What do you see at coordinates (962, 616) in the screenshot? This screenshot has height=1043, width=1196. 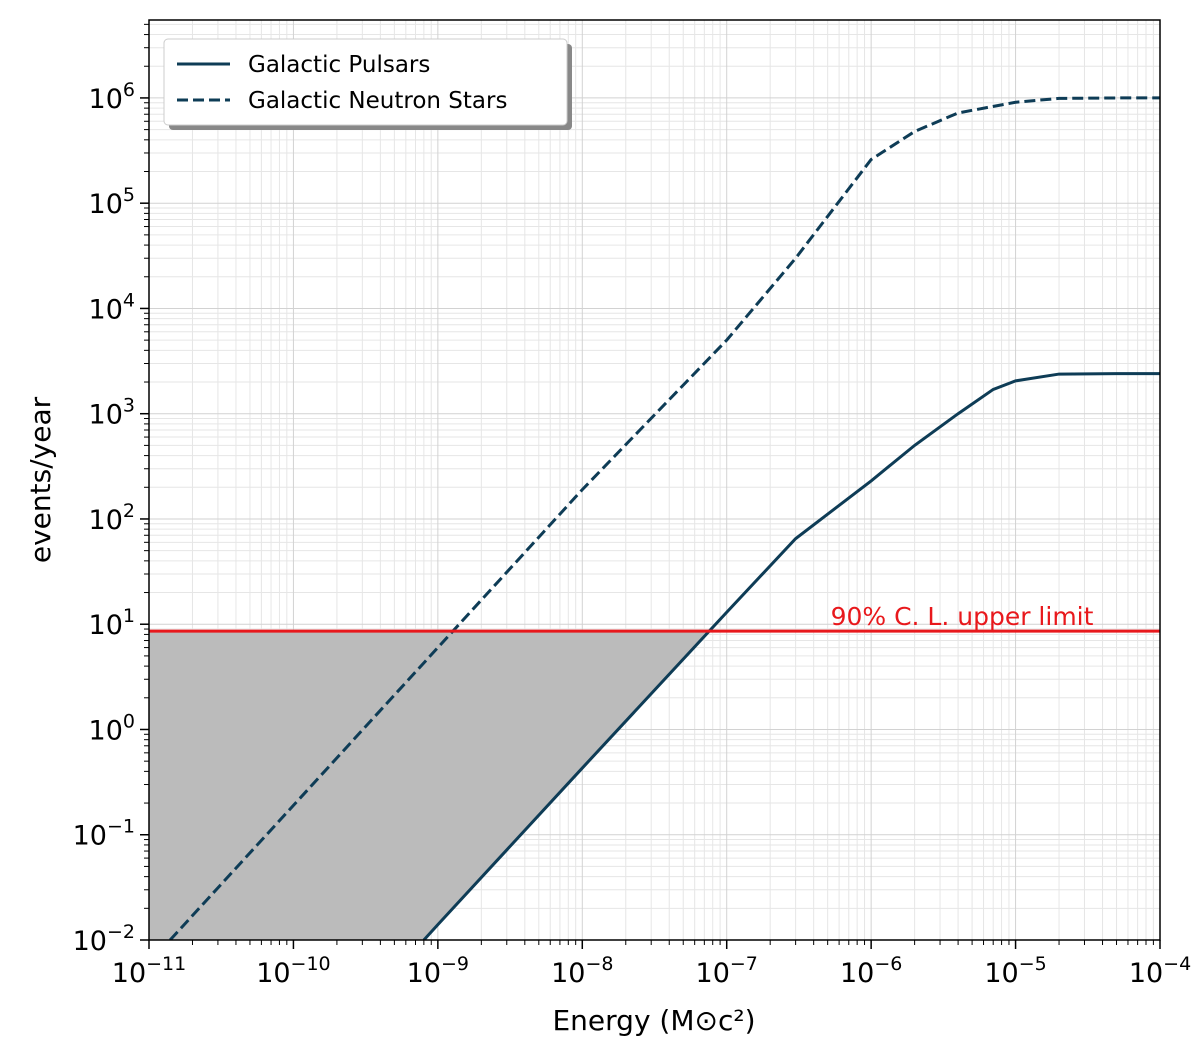 I see `limit-label: 90% C. L. upper limit` at bounding box center [962, 616].